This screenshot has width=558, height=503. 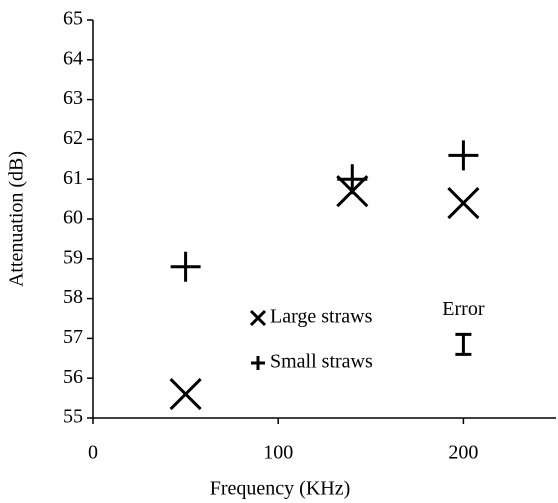 What do you see at coordinates (463, 453) in the screenshot?
I see `x-tick-label: 200` at bounding box center [463, 453].